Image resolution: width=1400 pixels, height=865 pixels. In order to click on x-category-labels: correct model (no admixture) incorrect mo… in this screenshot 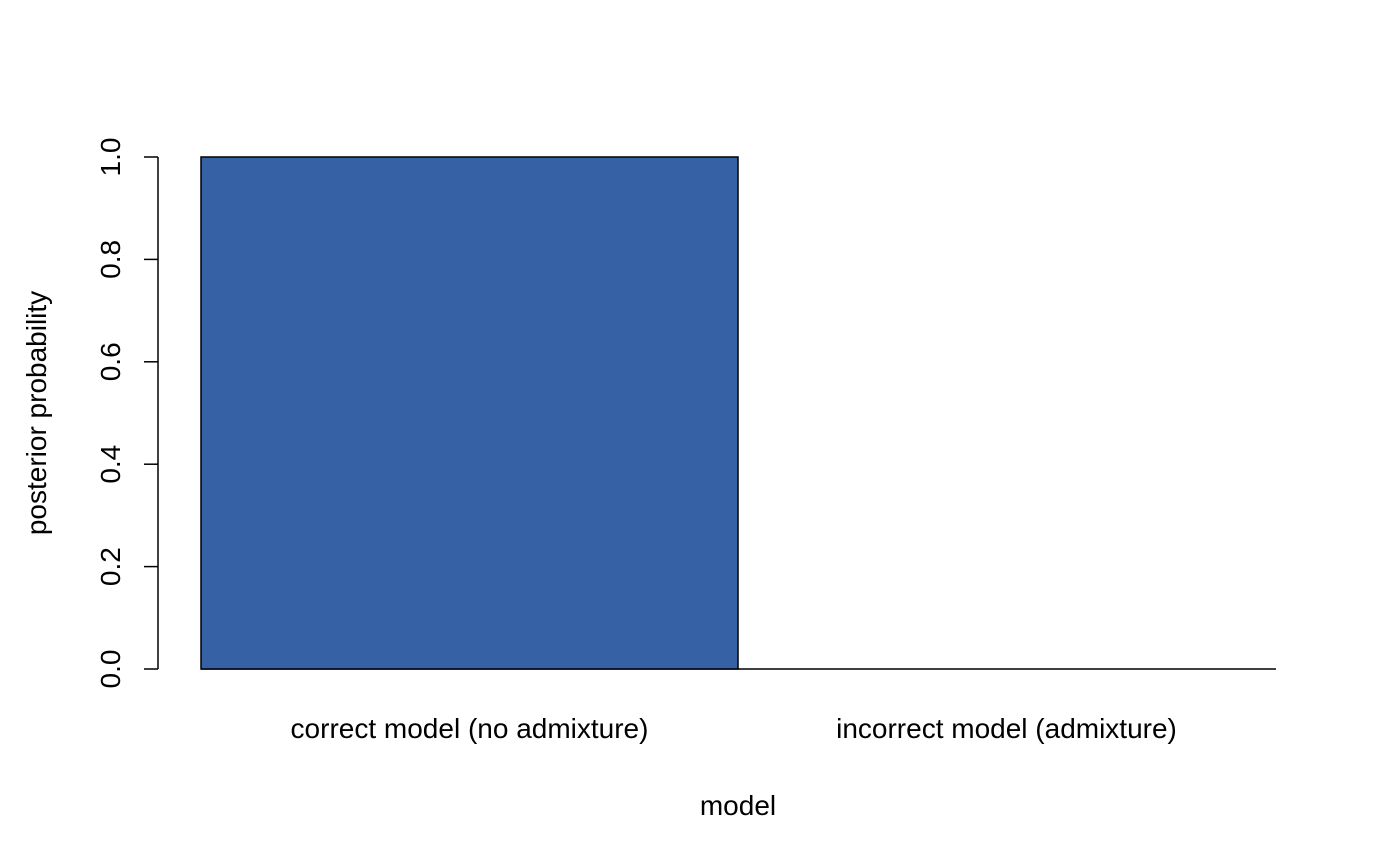, I will do `click(734, 728)`.